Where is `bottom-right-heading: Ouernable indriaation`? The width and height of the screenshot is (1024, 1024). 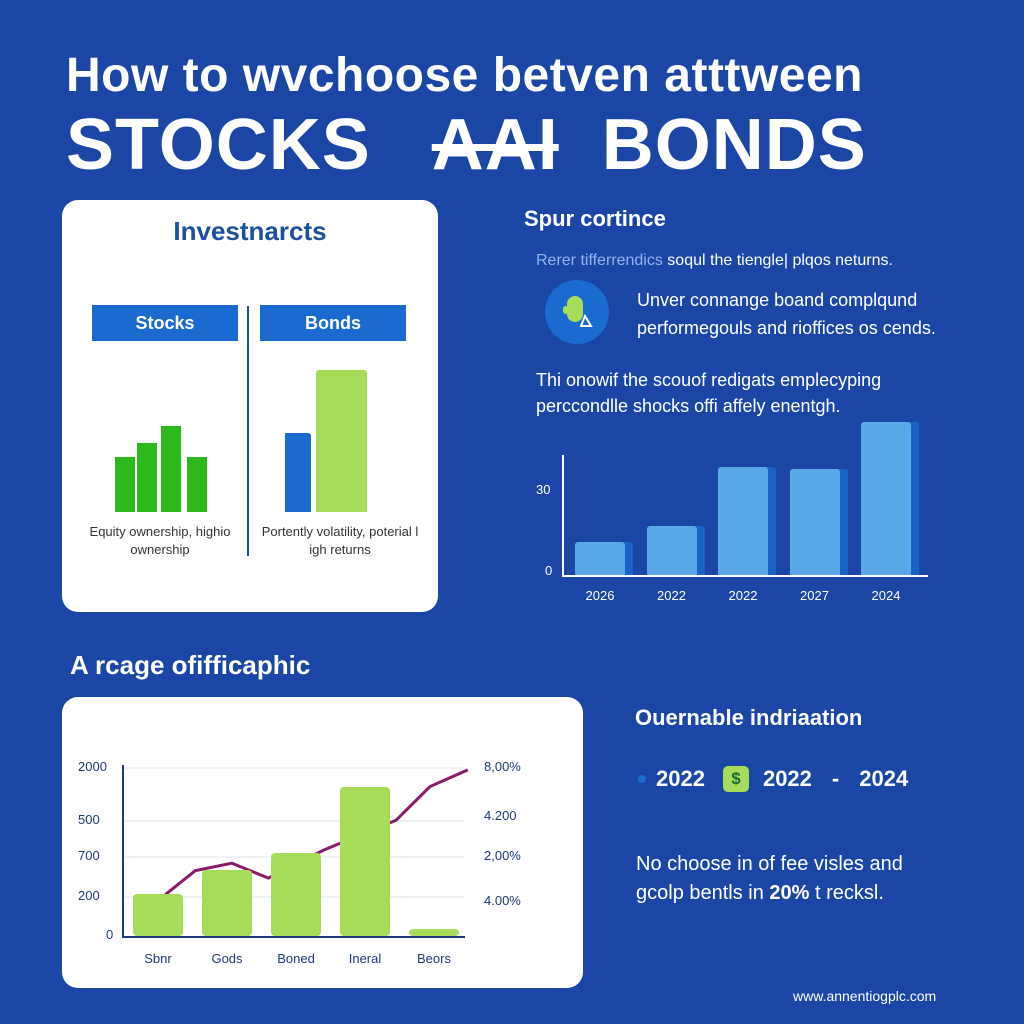
bottom-right-heading: Ouernable indriaation is located at coordinates (749, 717).